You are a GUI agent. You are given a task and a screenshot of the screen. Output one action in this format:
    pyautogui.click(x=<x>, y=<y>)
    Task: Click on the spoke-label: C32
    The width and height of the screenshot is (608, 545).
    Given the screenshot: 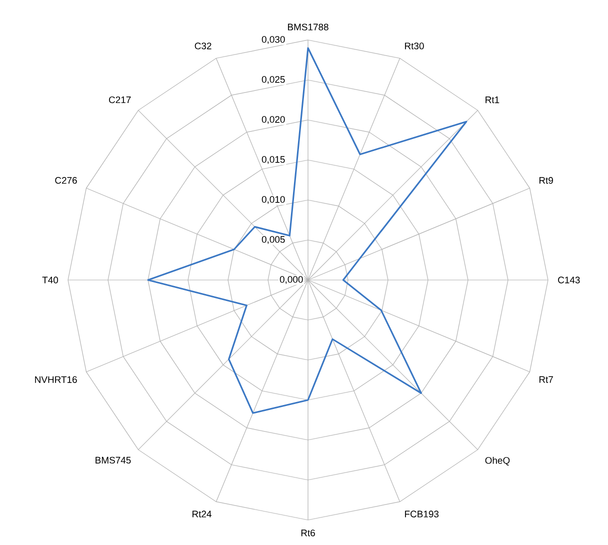 What is the action you would take?
    pyautogui.click(x=203, y=46)
    